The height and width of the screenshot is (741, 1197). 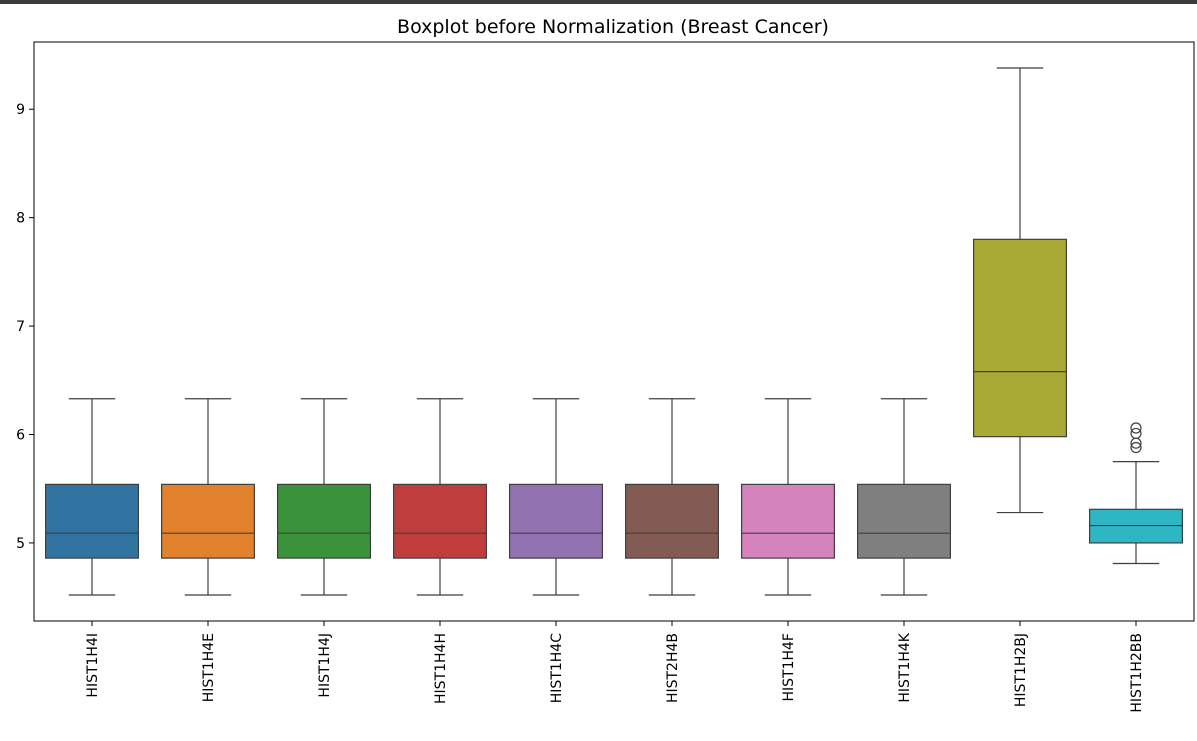 I want to click on box-hist1h4k, so click(x=903, y=521).